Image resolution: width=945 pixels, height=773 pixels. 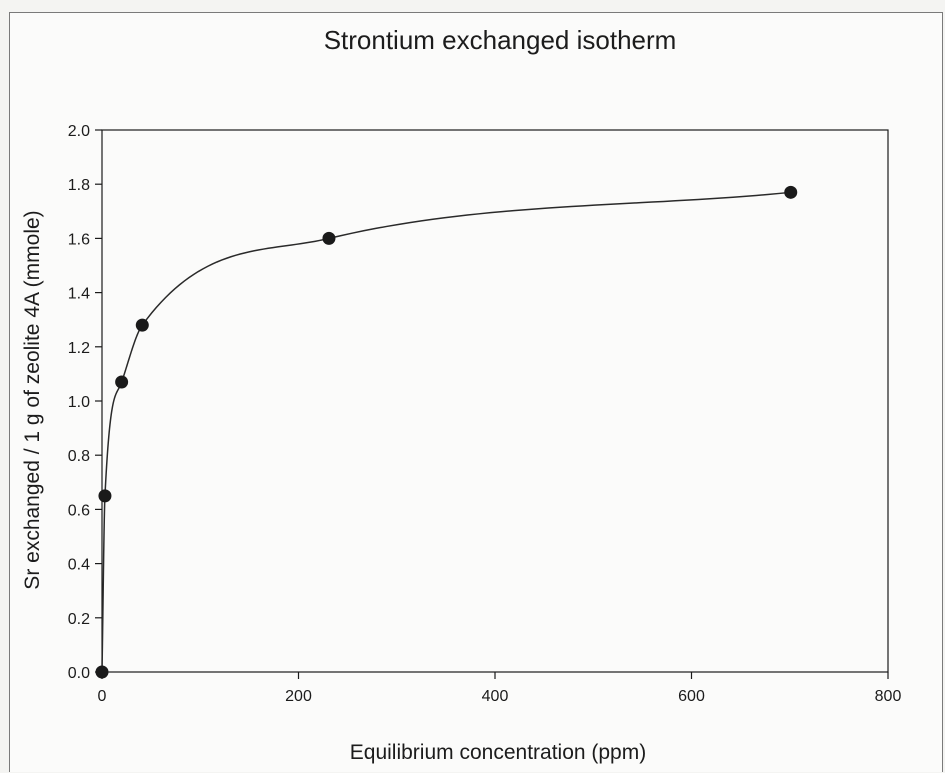 I want to click on y-tick-label: 0.8, so click(x=79, y=456).